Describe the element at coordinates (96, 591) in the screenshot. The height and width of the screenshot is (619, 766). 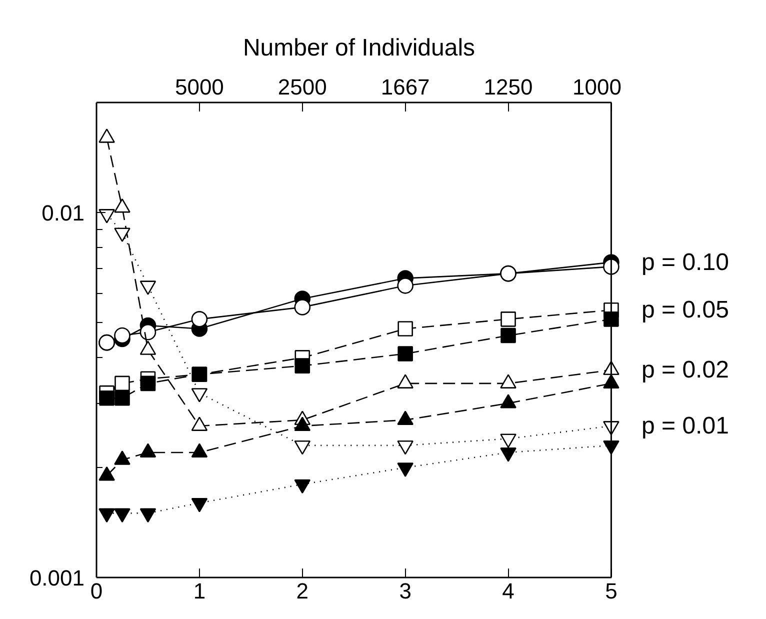
I see `x-tick-label: 0` at that location.